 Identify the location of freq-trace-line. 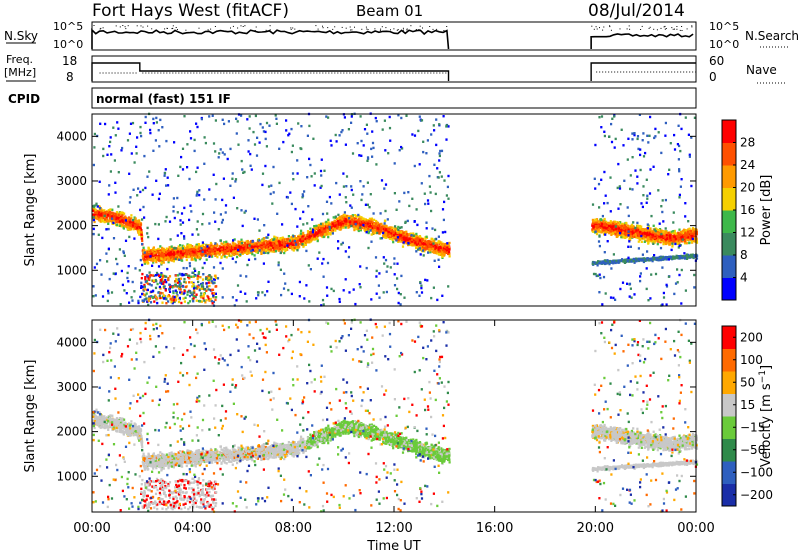
(270, 71).